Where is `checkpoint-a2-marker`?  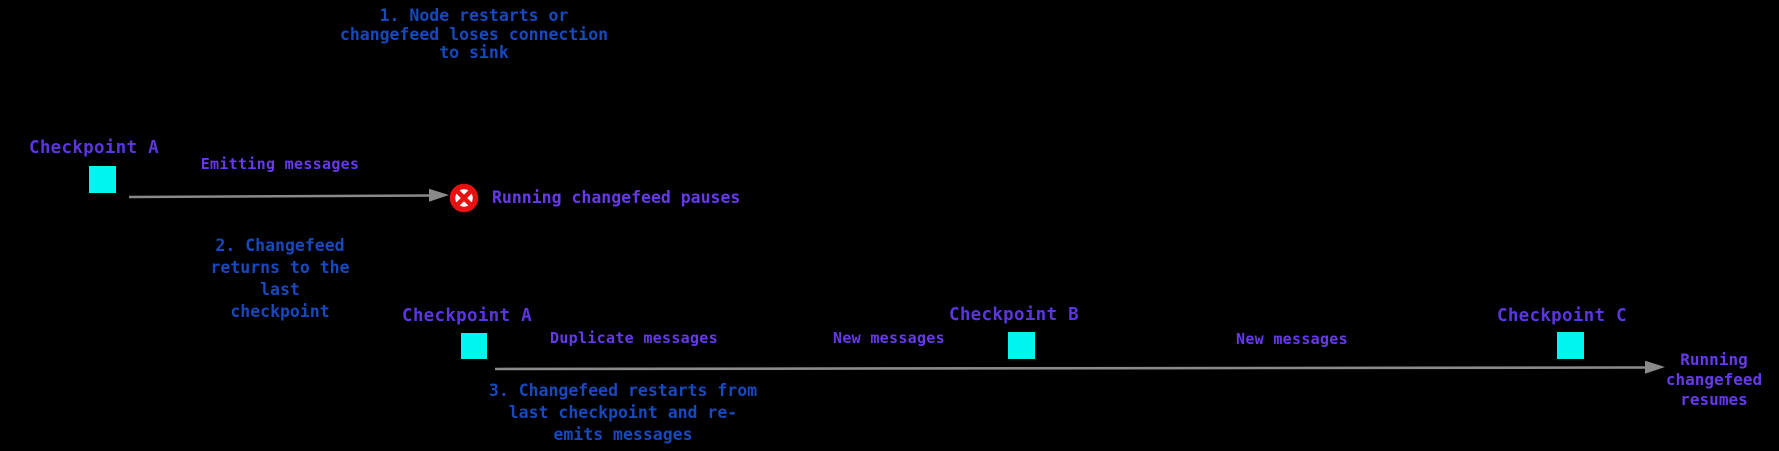 checkpoint-a2-marker is located at coordinates (474, 346).